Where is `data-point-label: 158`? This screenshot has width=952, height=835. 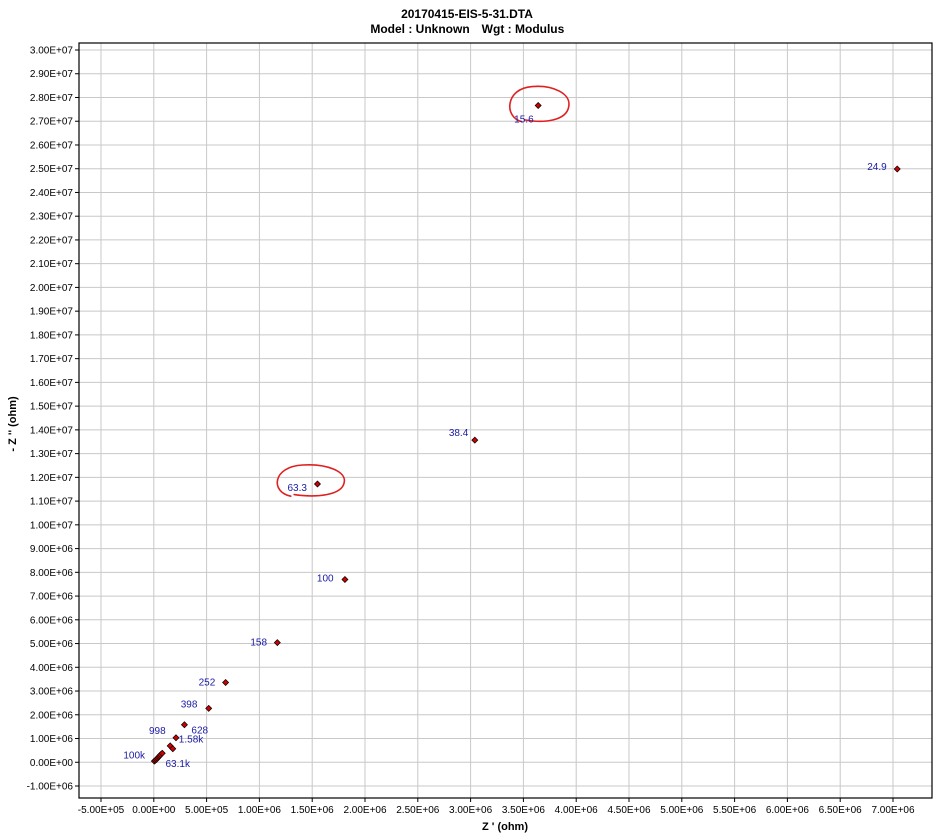
data-point-label: 158 is located at coordinates (258, 643).